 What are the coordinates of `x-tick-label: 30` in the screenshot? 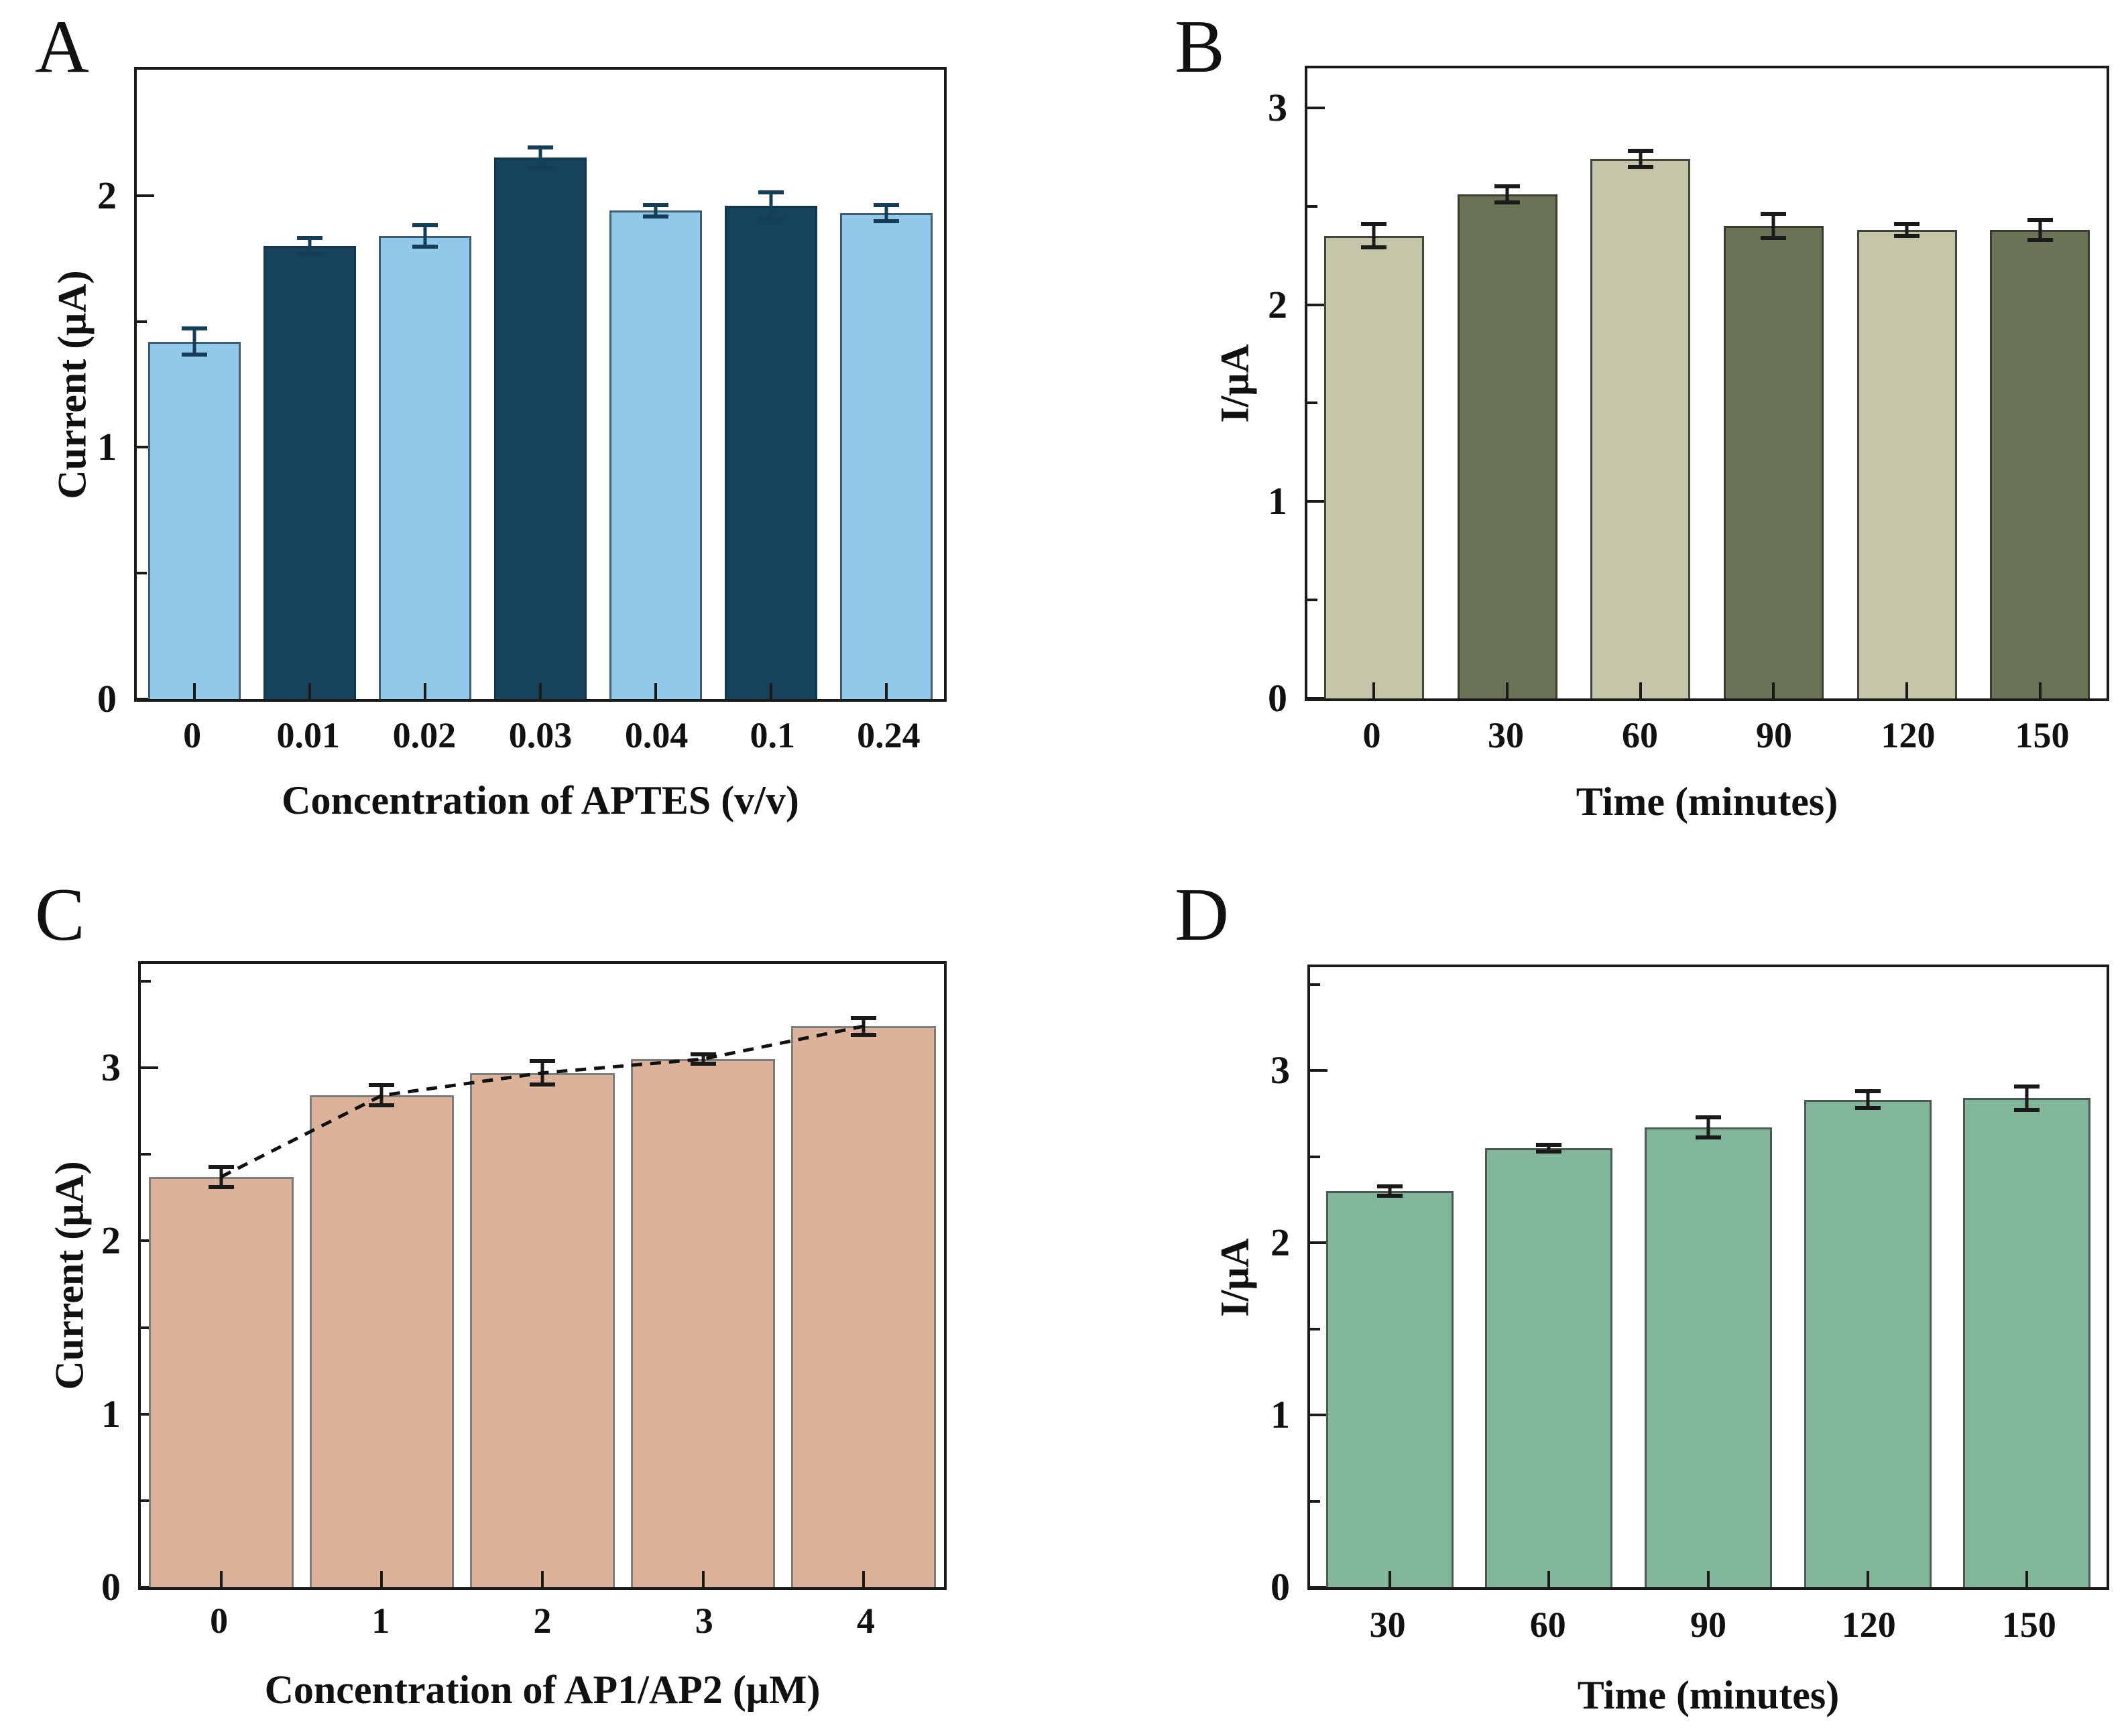 It's located at (1506, 735).